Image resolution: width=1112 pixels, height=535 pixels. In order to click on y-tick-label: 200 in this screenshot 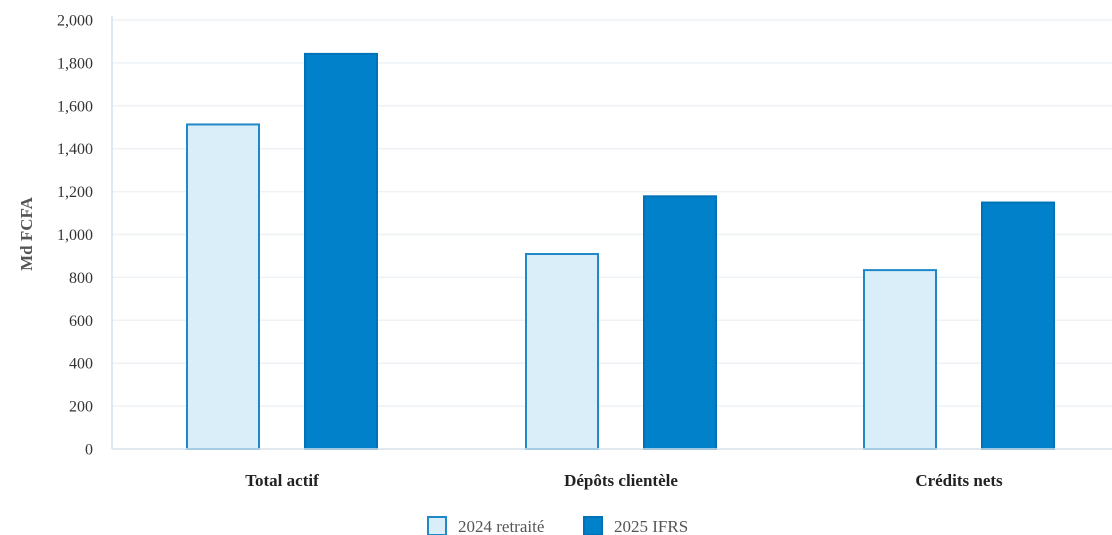, I will do `click(81, 407)`.